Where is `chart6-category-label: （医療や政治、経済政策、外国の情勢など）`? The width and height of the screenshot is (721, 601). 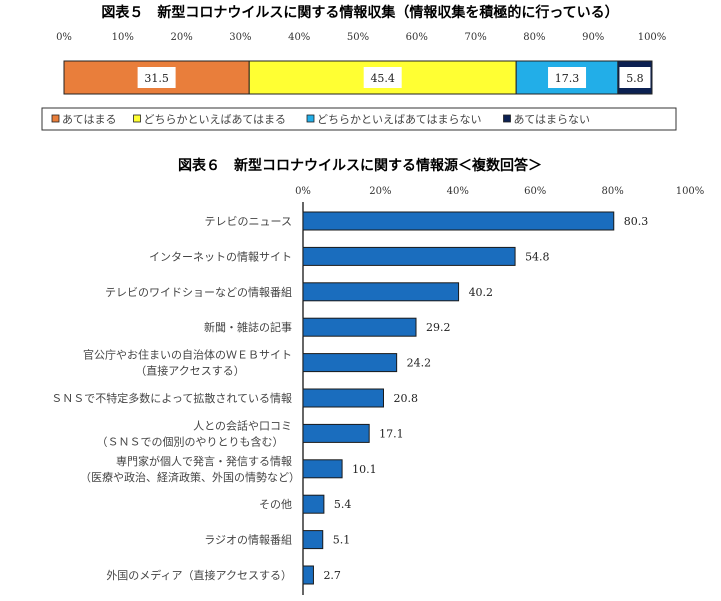
chart6-category-label: （医療や政治、経済政策、外国の情勢など） is located at coordinates (190, 477).